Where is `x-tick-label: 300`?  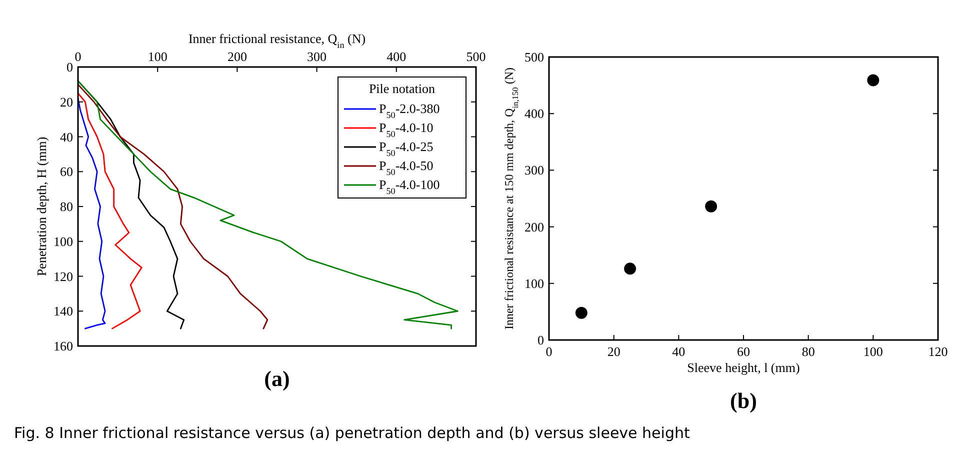 x-tick-label: 300 is located at coordinates (317, 56).